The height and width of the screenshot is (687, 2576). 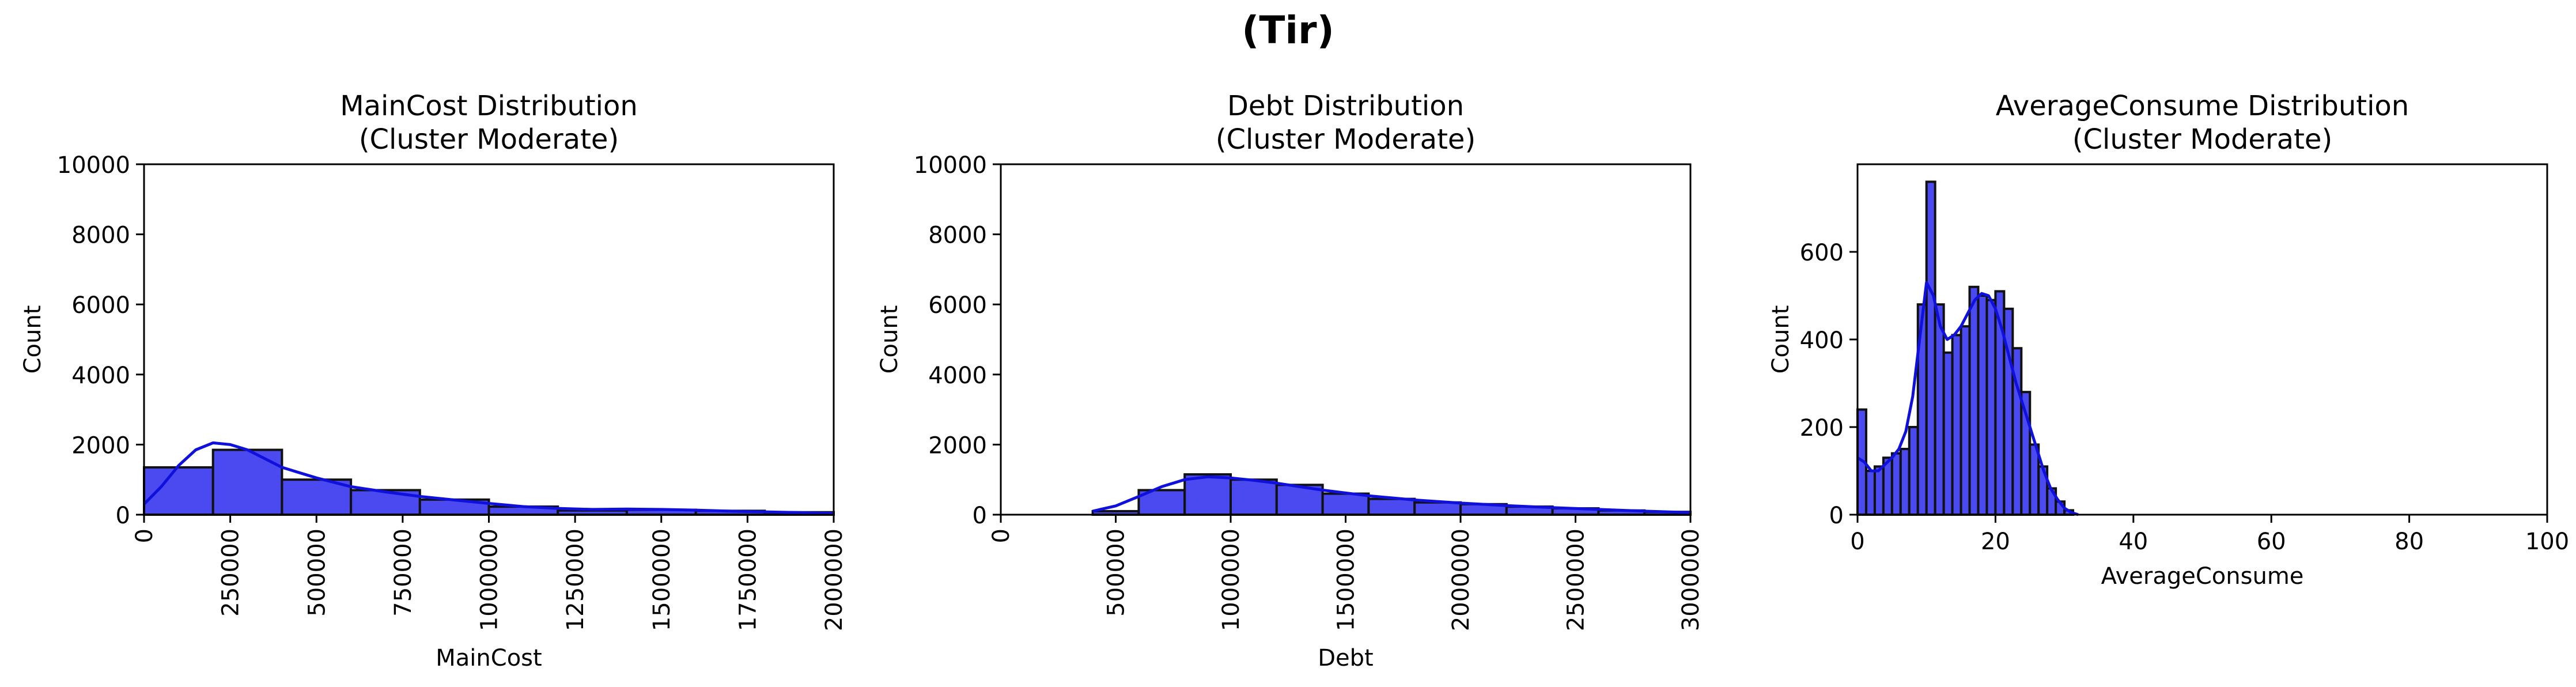 What do you see at coordinates (1346, 340) in the screenshot?
I see `axes-frame` at bounding box center [1346, 340].